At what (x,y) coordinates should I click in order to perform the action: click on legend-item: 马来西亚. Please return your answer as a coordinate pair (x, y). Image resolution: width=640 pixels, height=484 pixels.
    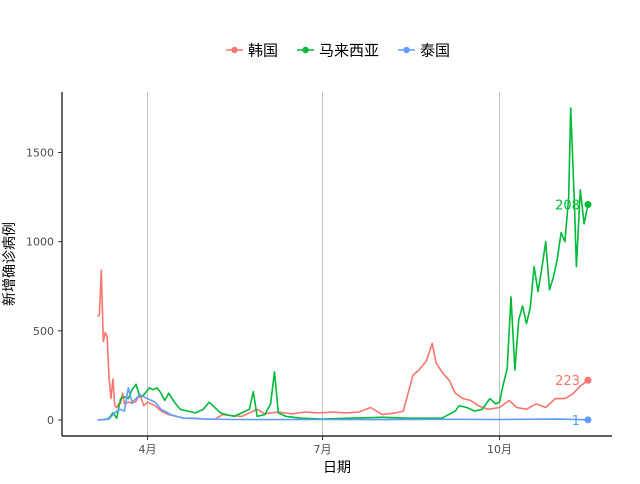
    Looking at the image, I should click on (338, 51).